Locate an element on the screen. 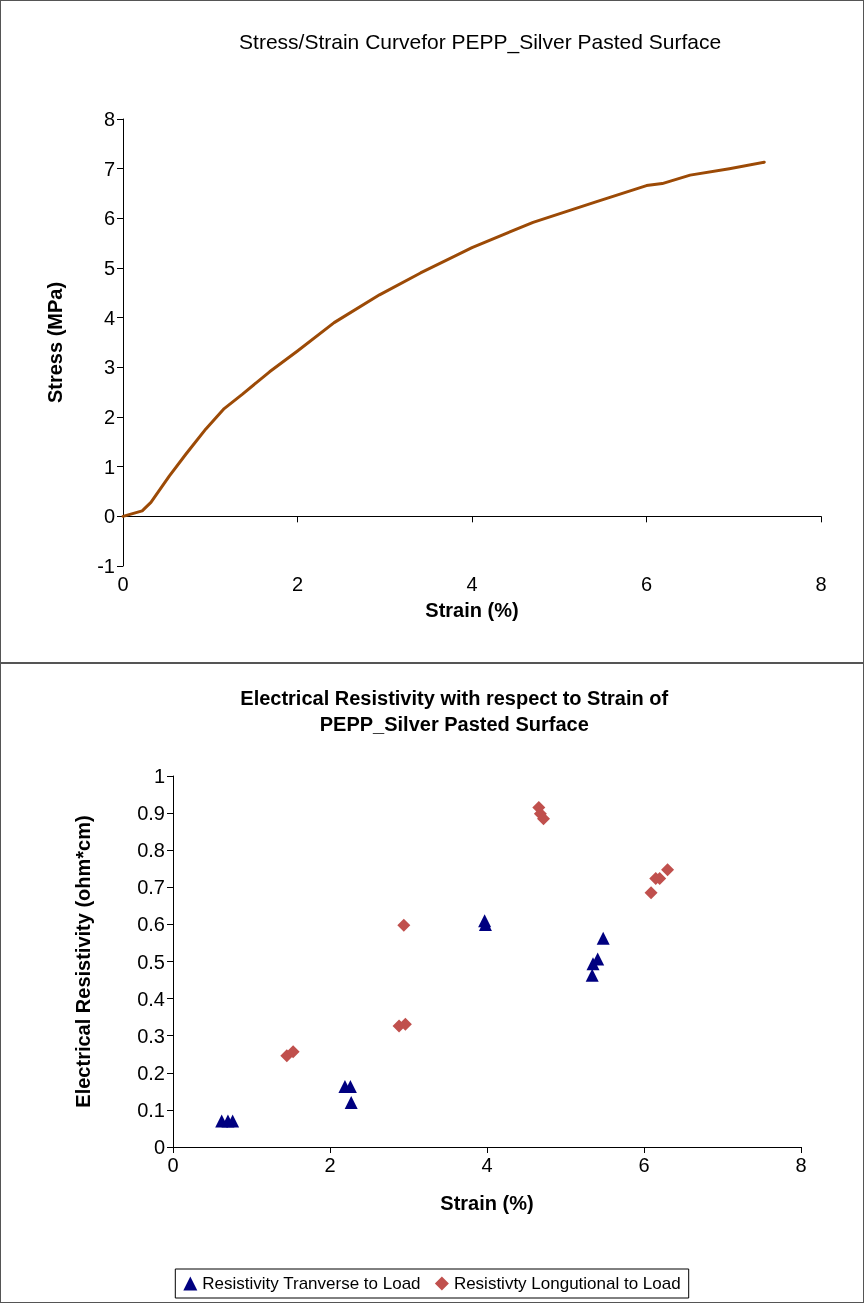 The height and width of the screenshot is (1312, 866). y-tick-label: 0.3 is located at coordinates (151, 1035).